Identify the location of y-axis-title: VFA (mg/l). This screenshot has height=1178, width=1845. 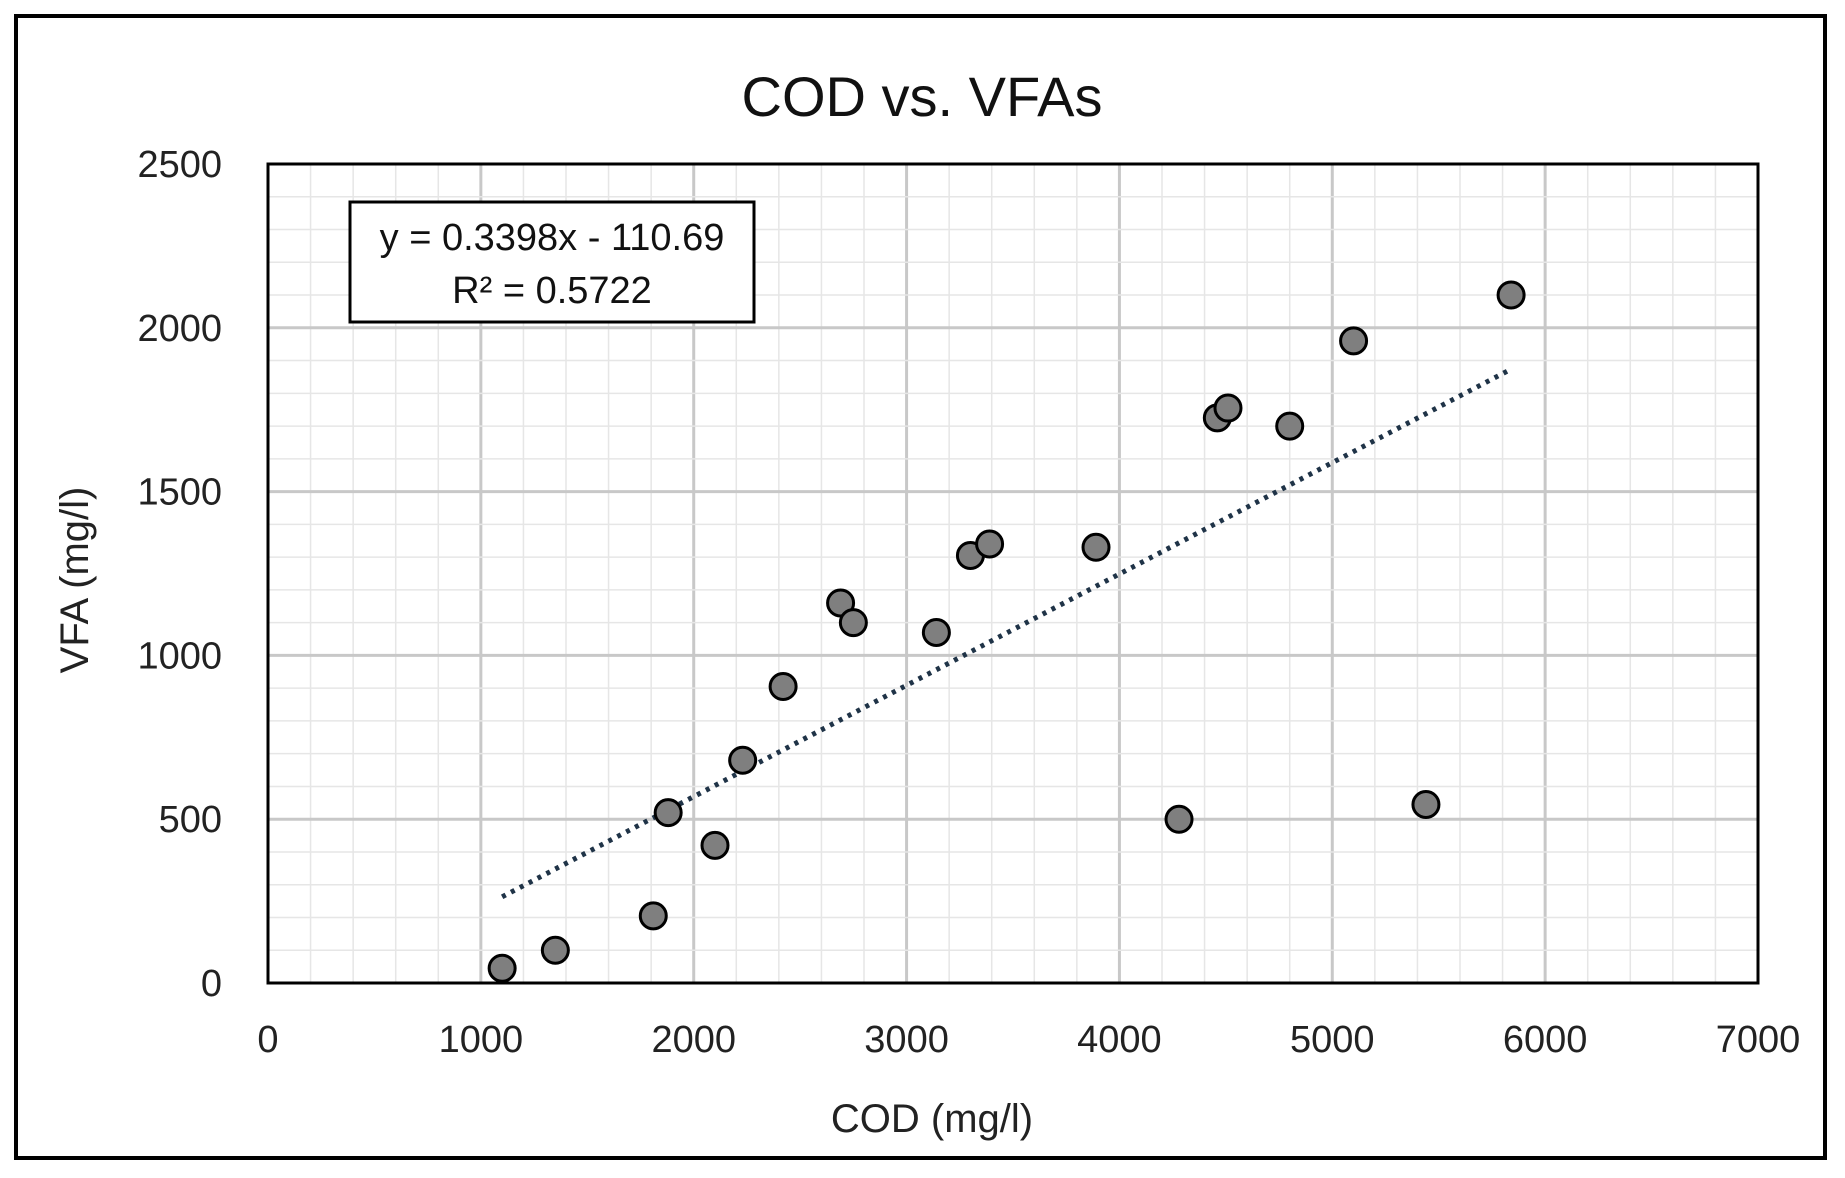
(75, 580).